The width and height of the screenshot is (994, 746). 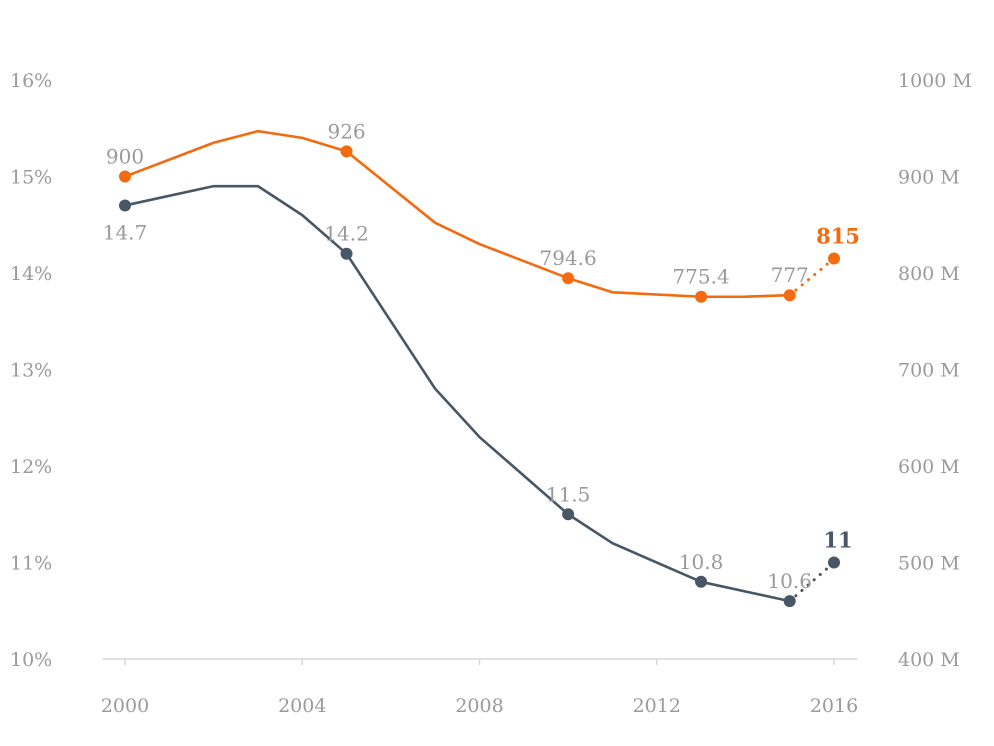 I want to click on data-label: 14.7, so click(x=125, y=232).